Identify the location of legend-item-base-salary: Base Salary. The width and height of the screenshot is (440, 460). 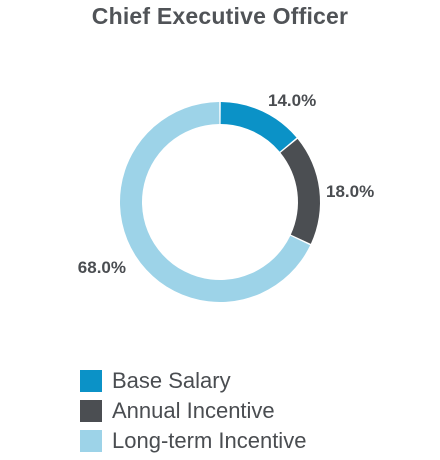
(250, 381).